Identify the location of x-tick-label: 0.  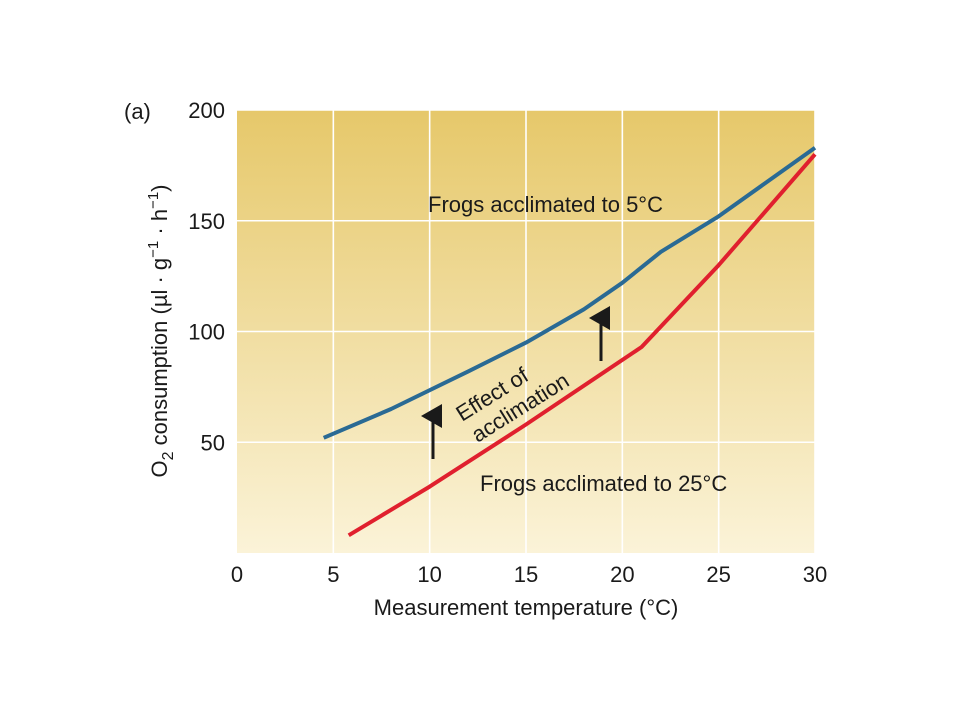
(237, 574).